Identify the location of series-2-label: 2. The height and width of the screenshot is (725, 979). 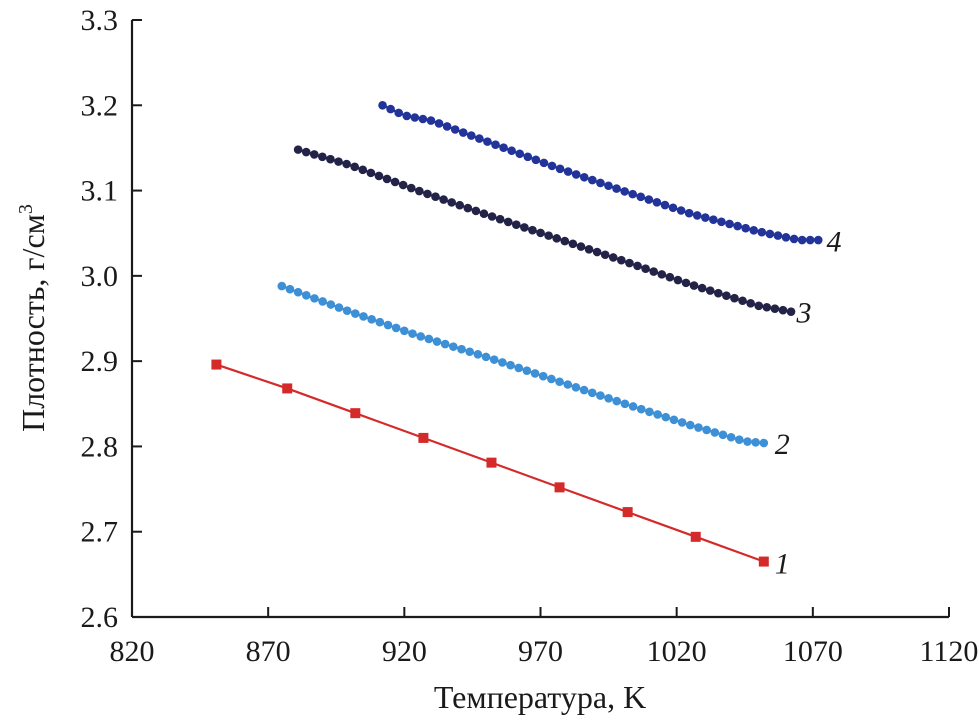
(782, 444).